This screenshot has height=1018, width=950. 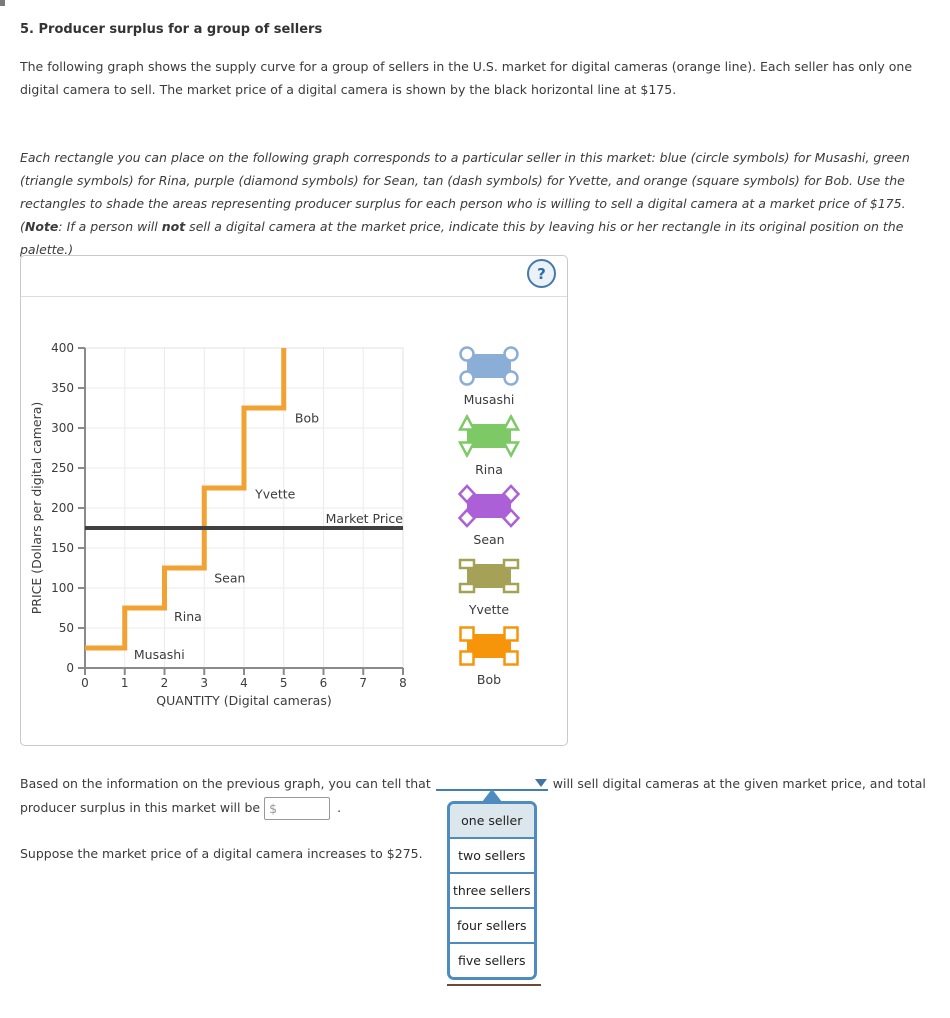 I want to click on svg-text: 350, so click(x=62, y=388).